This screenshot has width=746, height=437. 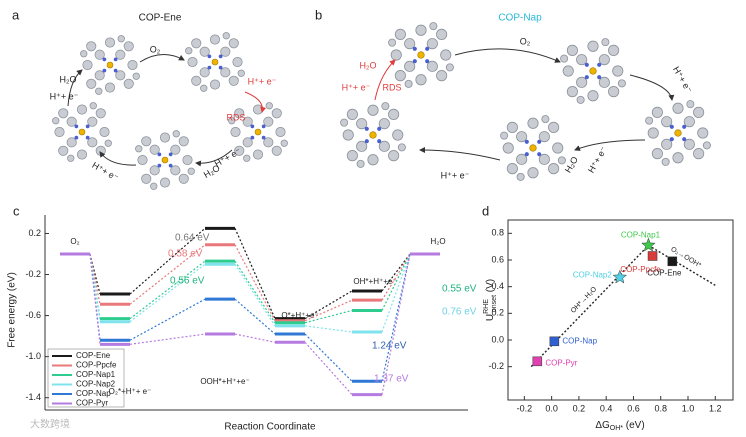 I want to click on legend-label: COP-Nap2, so click(x=96, y=384).